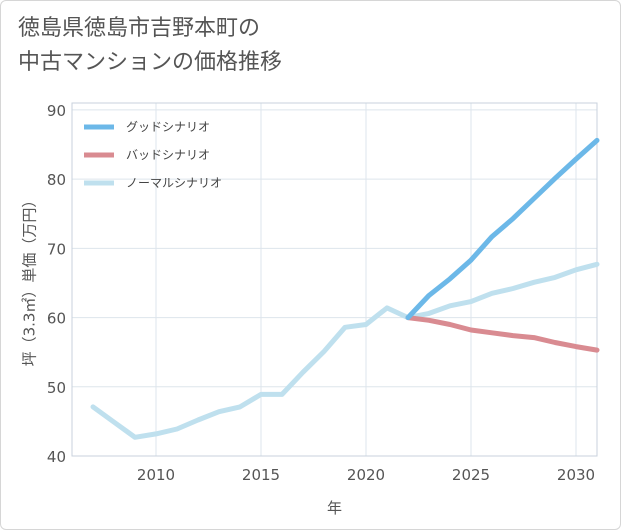  I want to click on legend-label-2: ノーマルシナリオ, so click(174, 183).